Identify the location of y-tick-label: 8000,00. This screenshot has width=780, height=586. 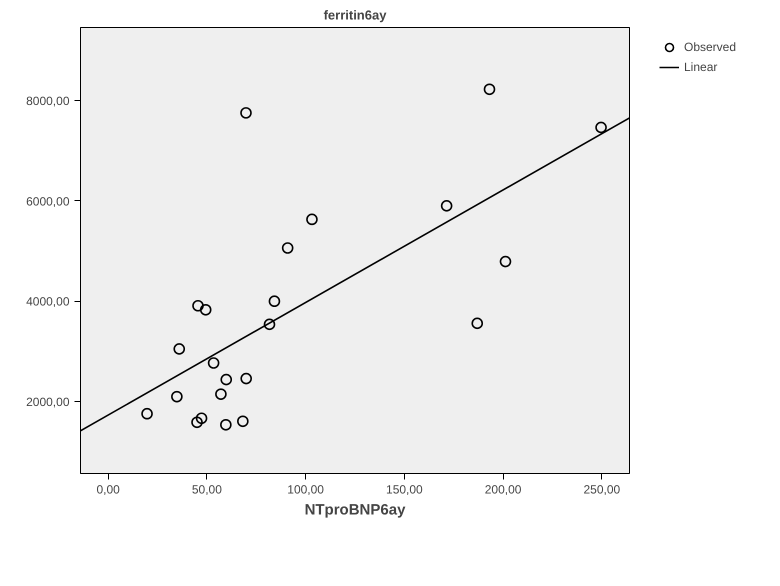
(48, 101).